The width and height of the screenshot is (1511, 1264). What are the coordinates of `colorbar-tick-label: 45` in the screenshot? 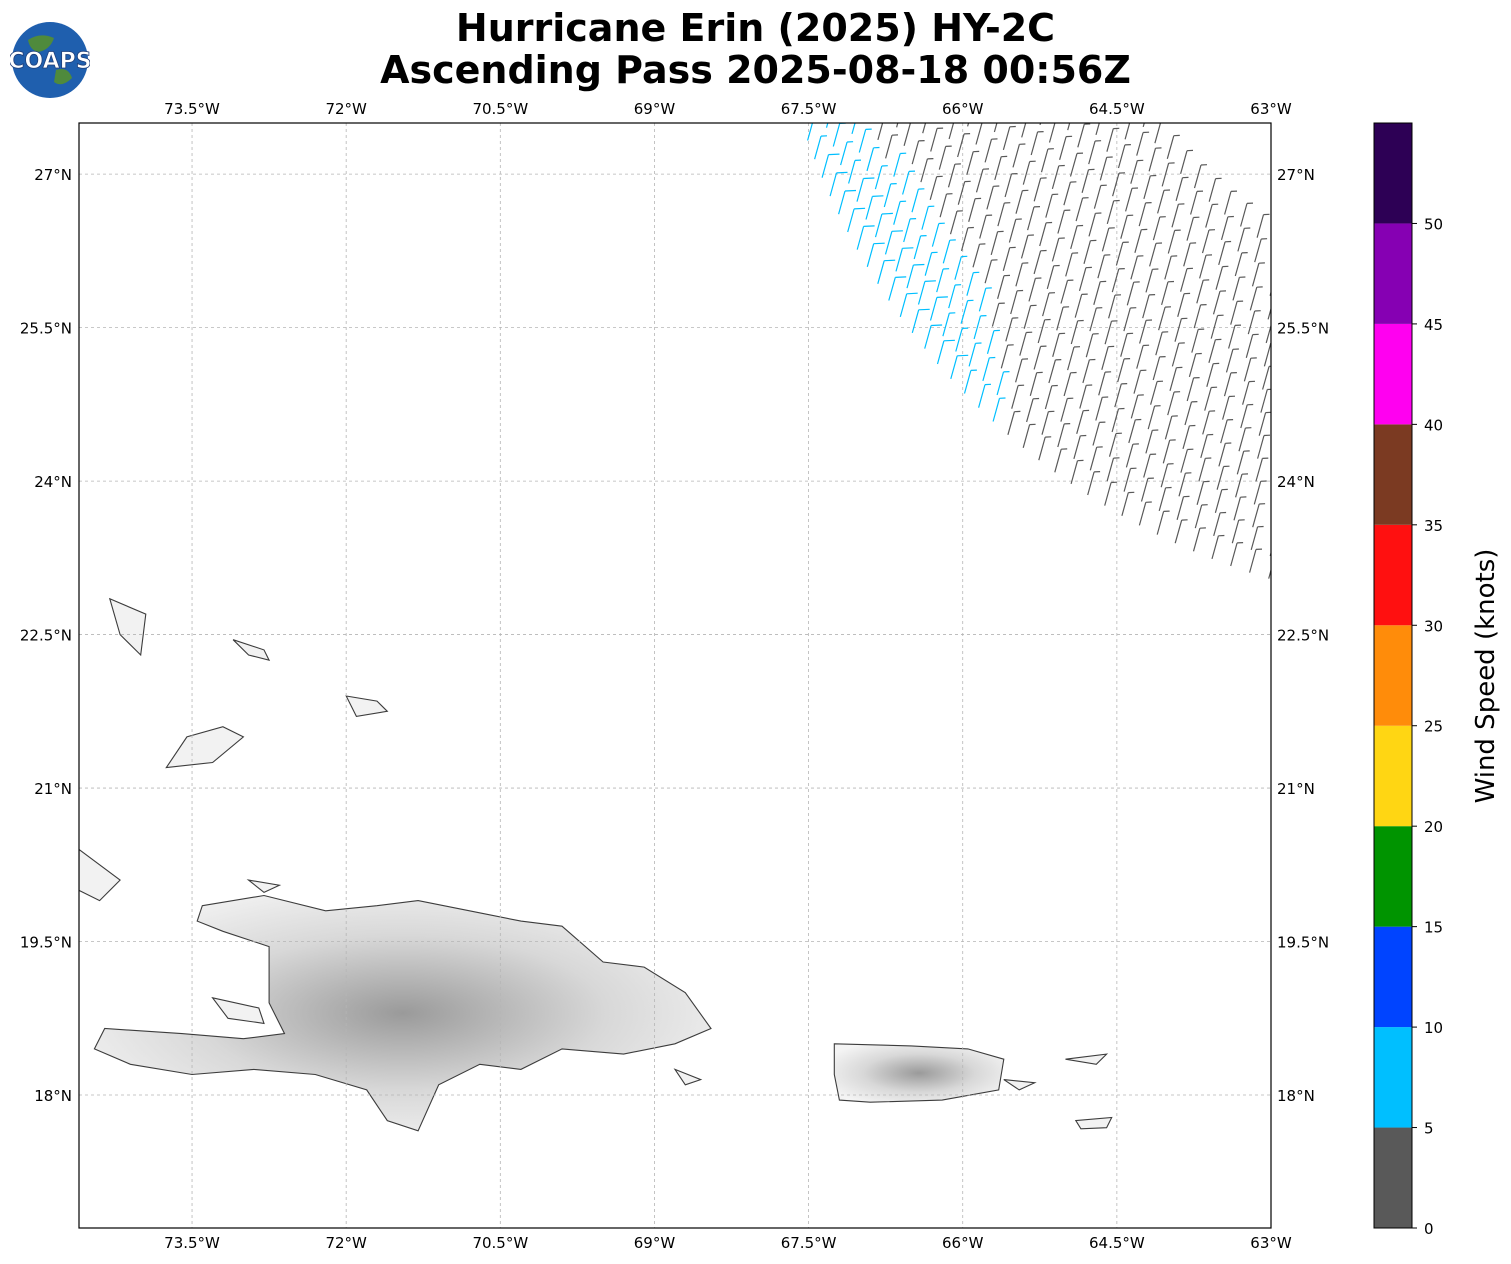 It's located at (1433, 325).